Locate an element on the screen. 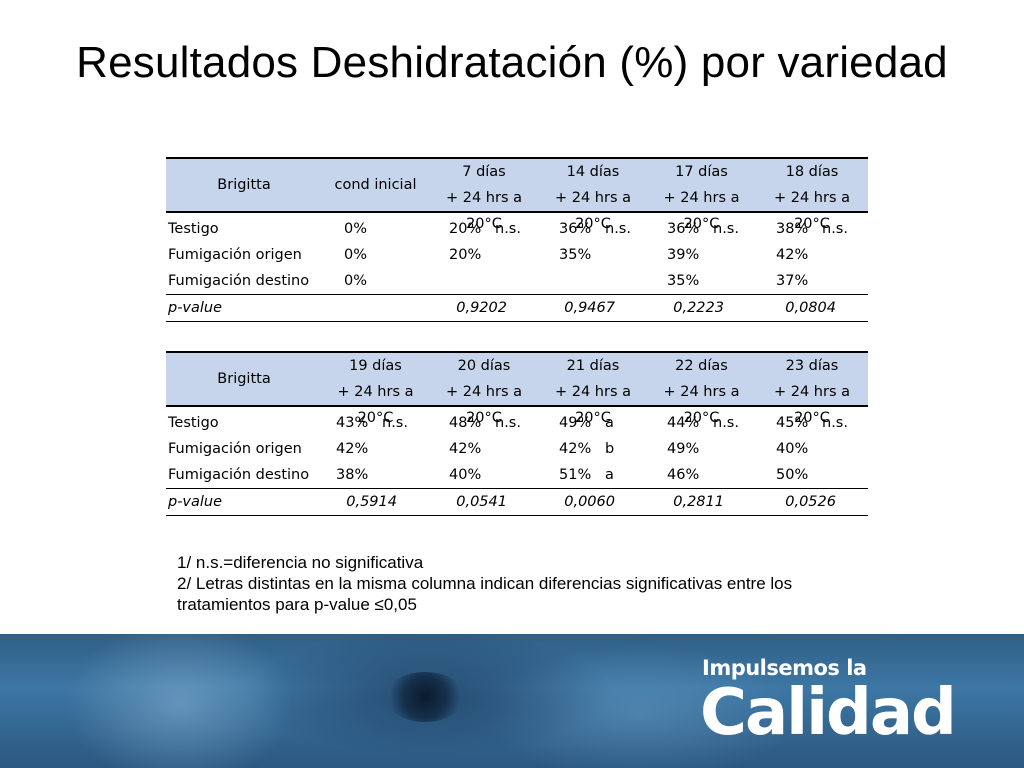 The image size is (1024, 768). pvalue-cell: 0,0060 is located at coordinates (593, 502).